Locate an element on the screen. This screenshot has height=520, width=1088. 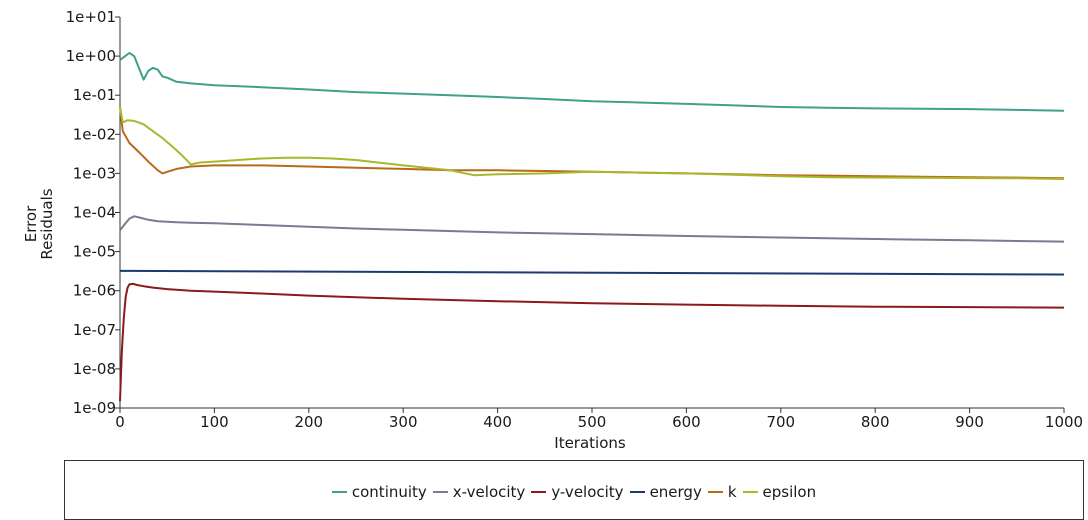
x-axis-title: Iterations is located at coordinates (590, 443).